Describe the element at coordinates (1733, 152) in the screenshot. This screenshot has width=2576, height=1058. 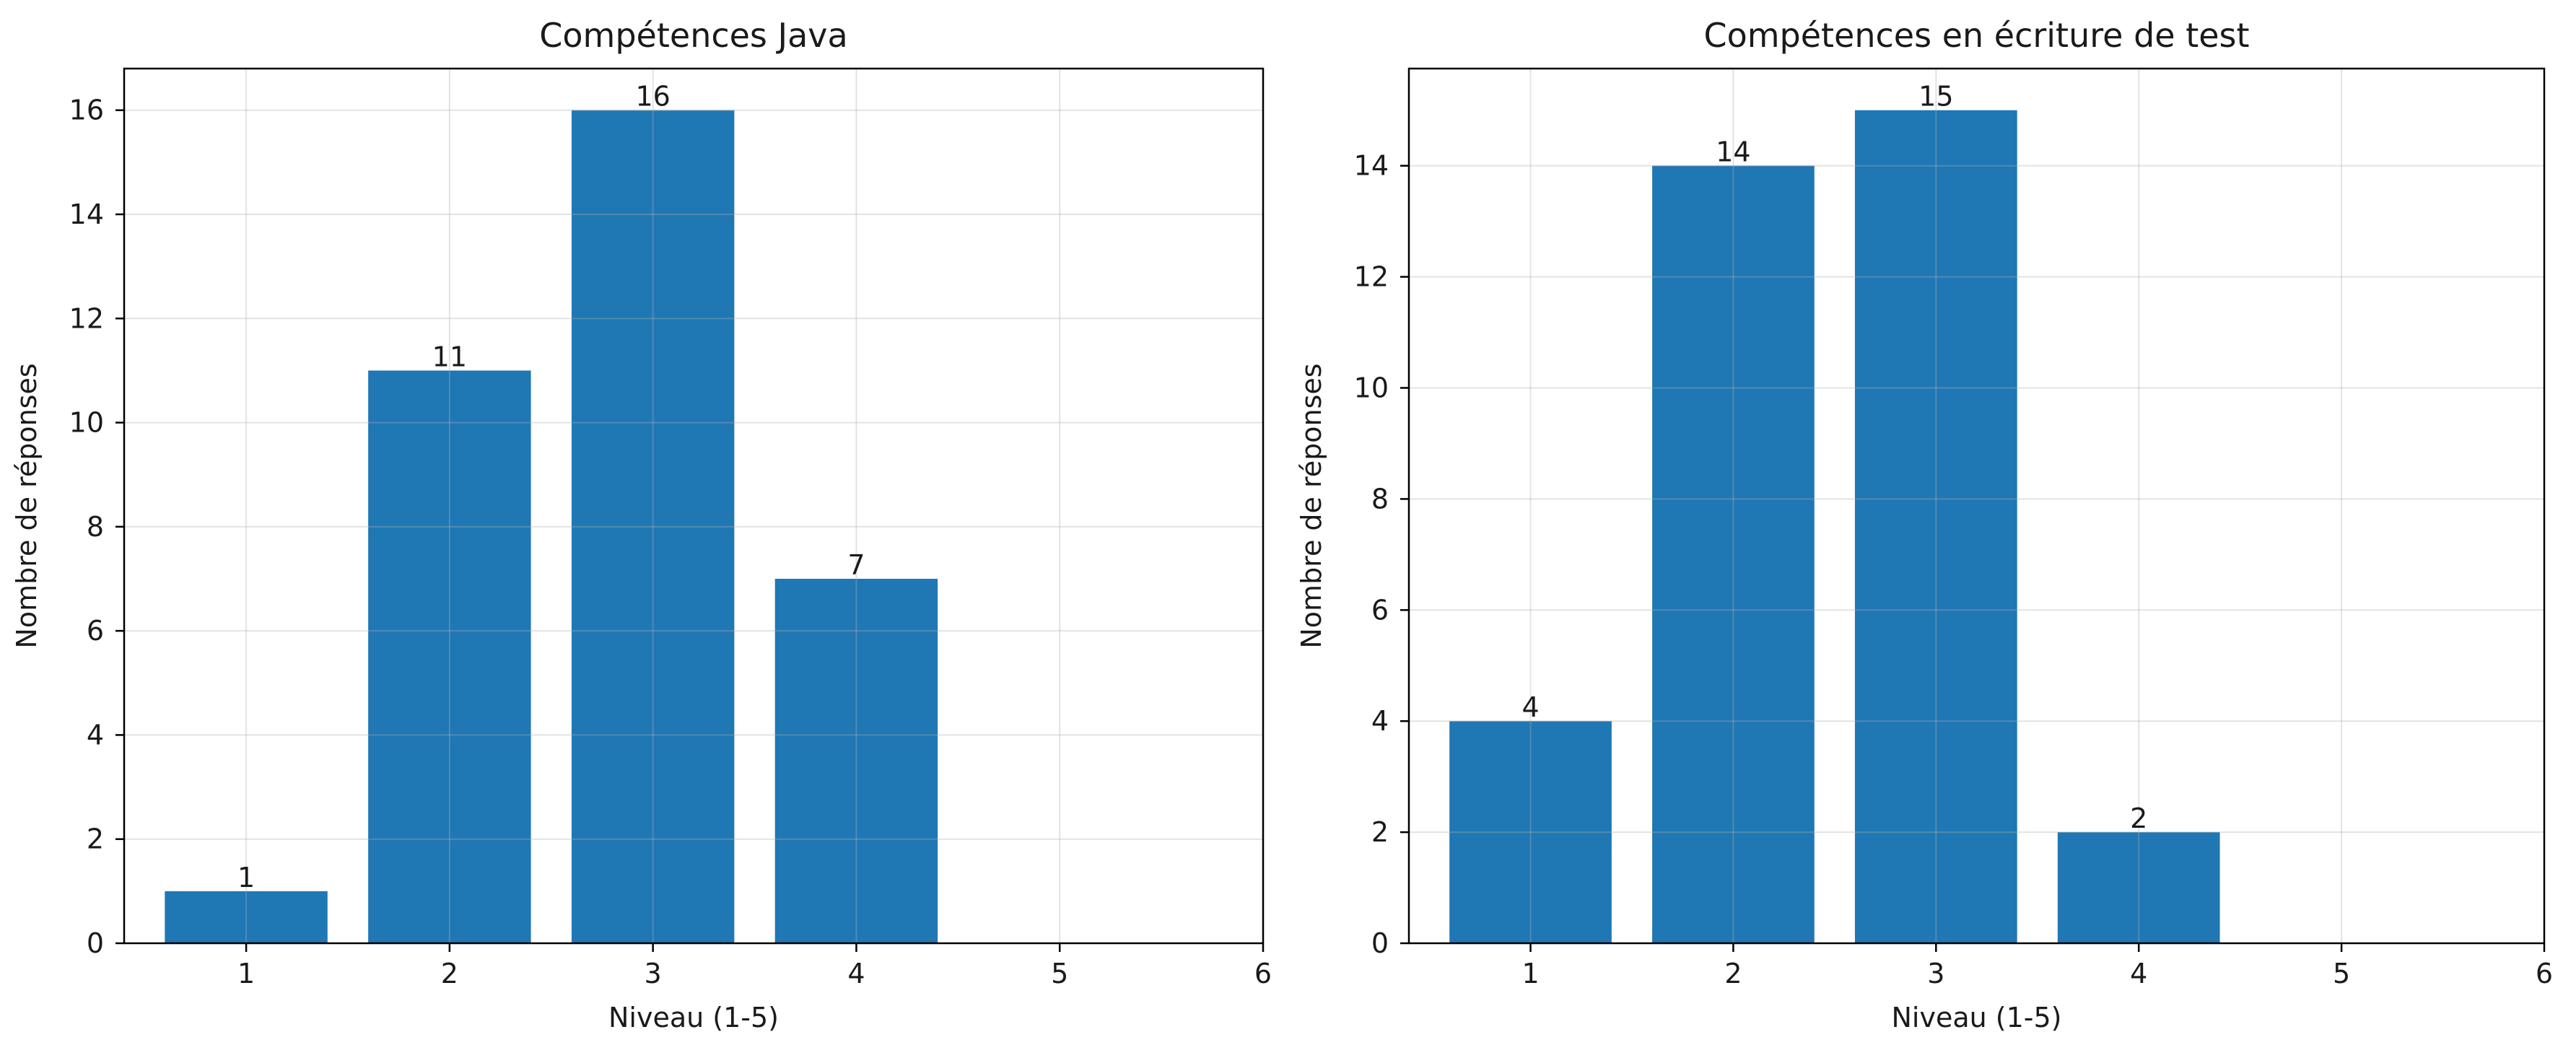
I see `data-label-level-2: 14` at that location.